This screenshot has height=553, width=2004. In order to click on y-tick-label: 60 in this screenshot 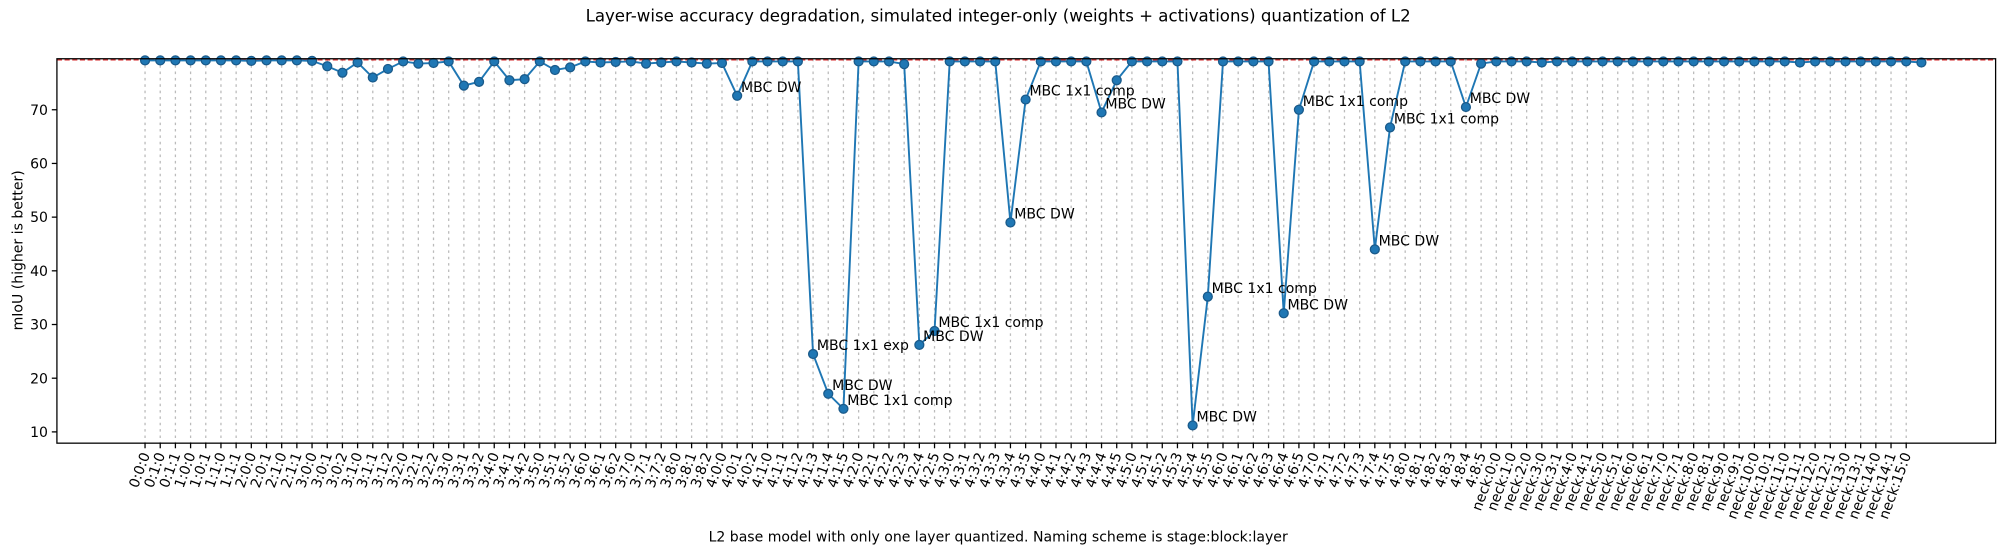, I will do `click(39, 165)`.